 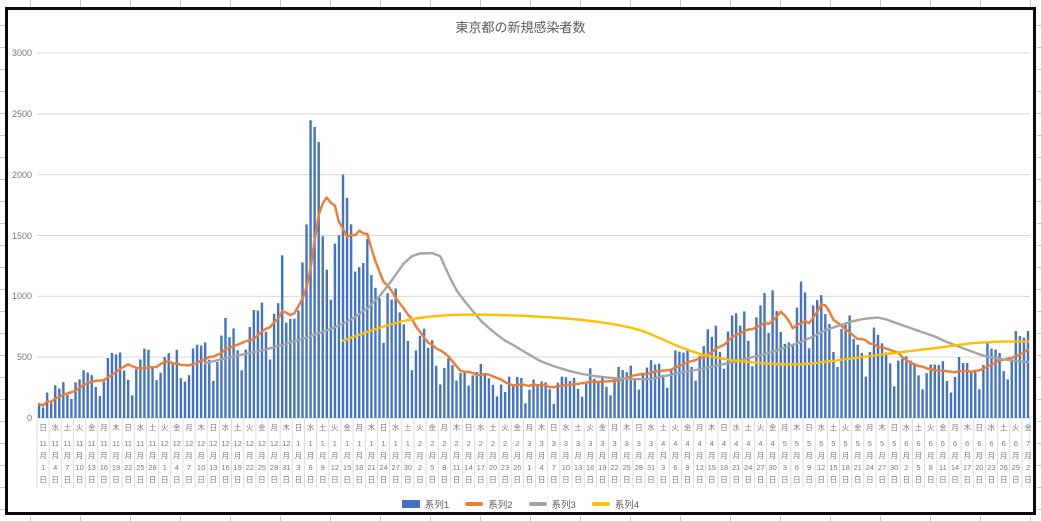 I want to click on x-tick-label: 土 11 月 28 日, so click(x=152, y=453).